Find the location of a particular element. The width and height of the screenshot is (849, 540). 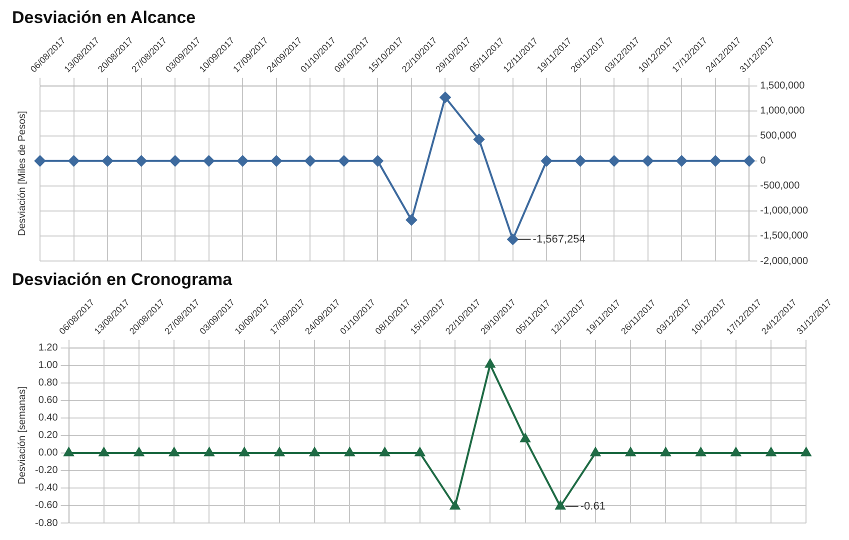

y2-tick-label: 1,000,000 is located at coordinates (783, 111).